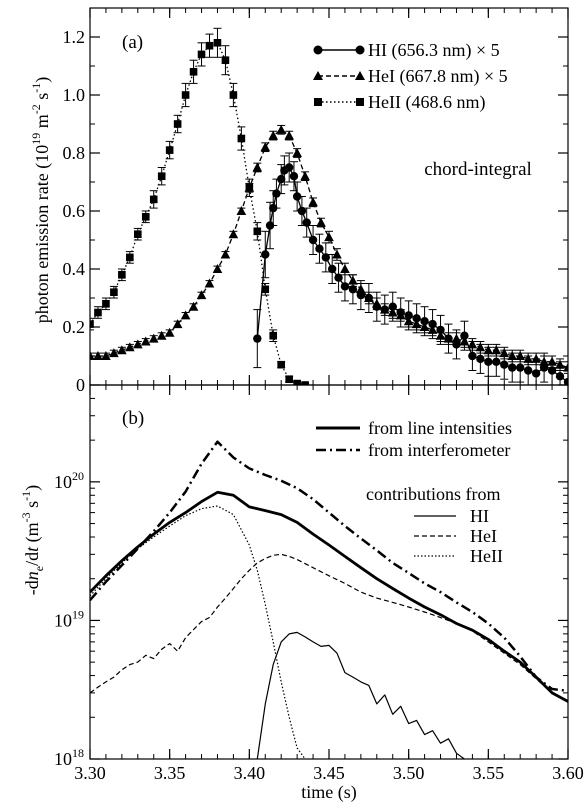  Describe the element at coordinates (568, 773) in the screenshot. I see `x-tick-label: 3.60` at that location.